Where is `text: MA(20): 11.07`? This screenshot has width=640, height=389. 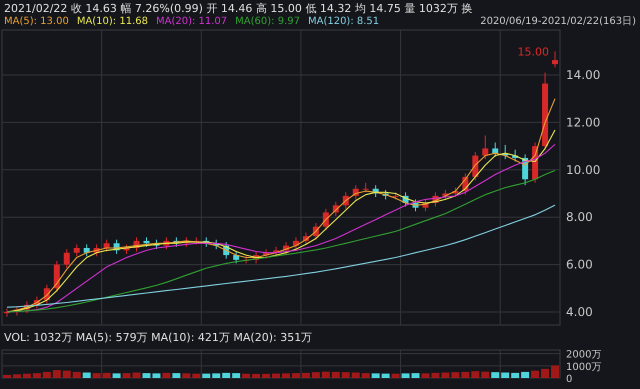
text: MA(20): 11.07 is located at coordinates (192, 21).